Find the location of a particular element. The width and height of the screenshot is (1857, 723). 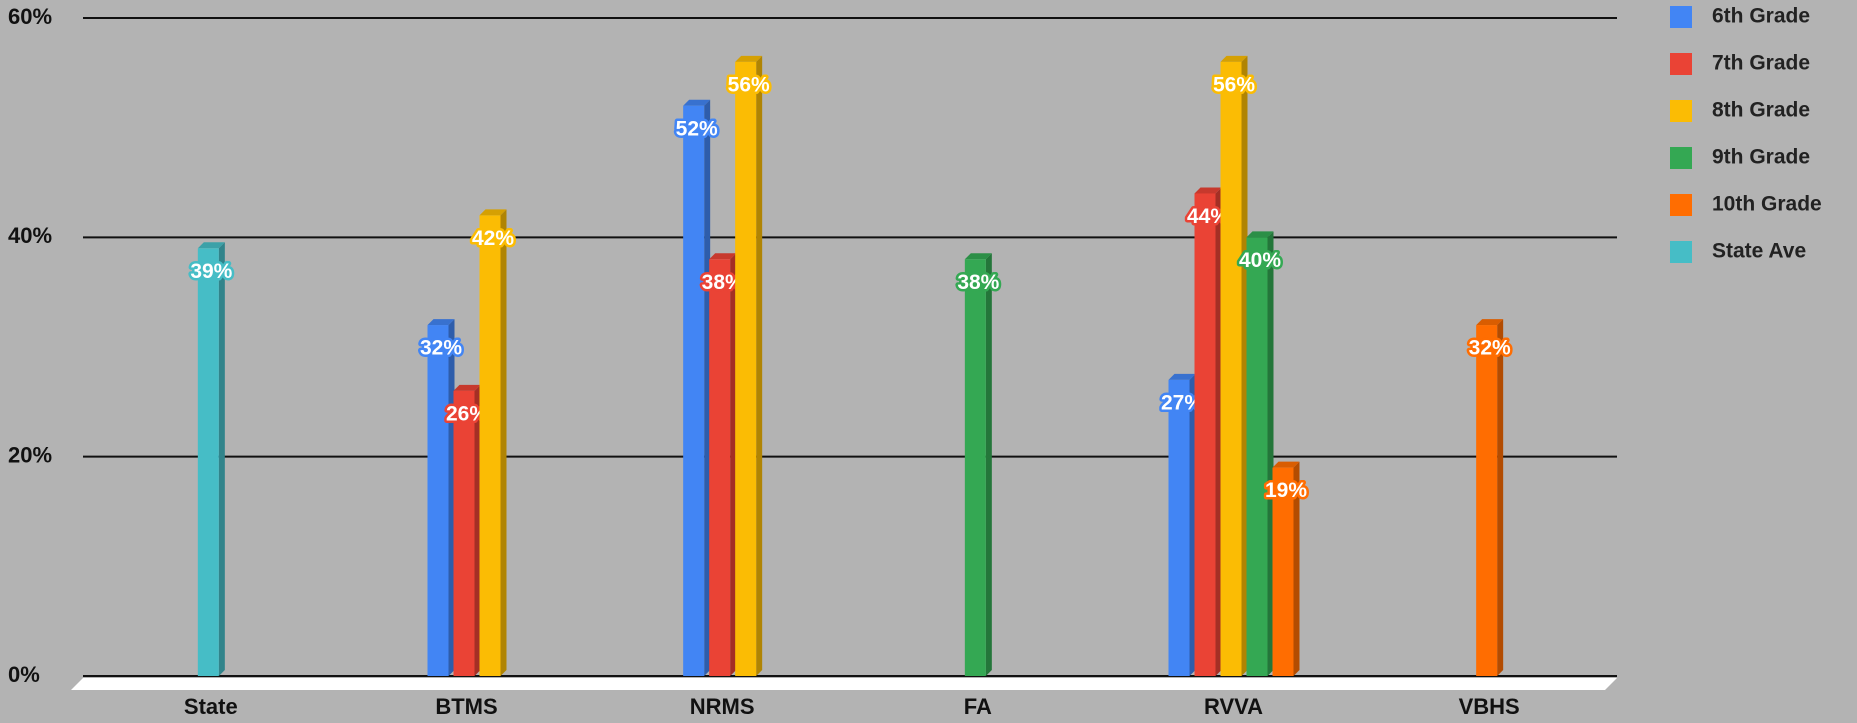

x-tick-label: VBHS is located at coordinates (1489, 706).